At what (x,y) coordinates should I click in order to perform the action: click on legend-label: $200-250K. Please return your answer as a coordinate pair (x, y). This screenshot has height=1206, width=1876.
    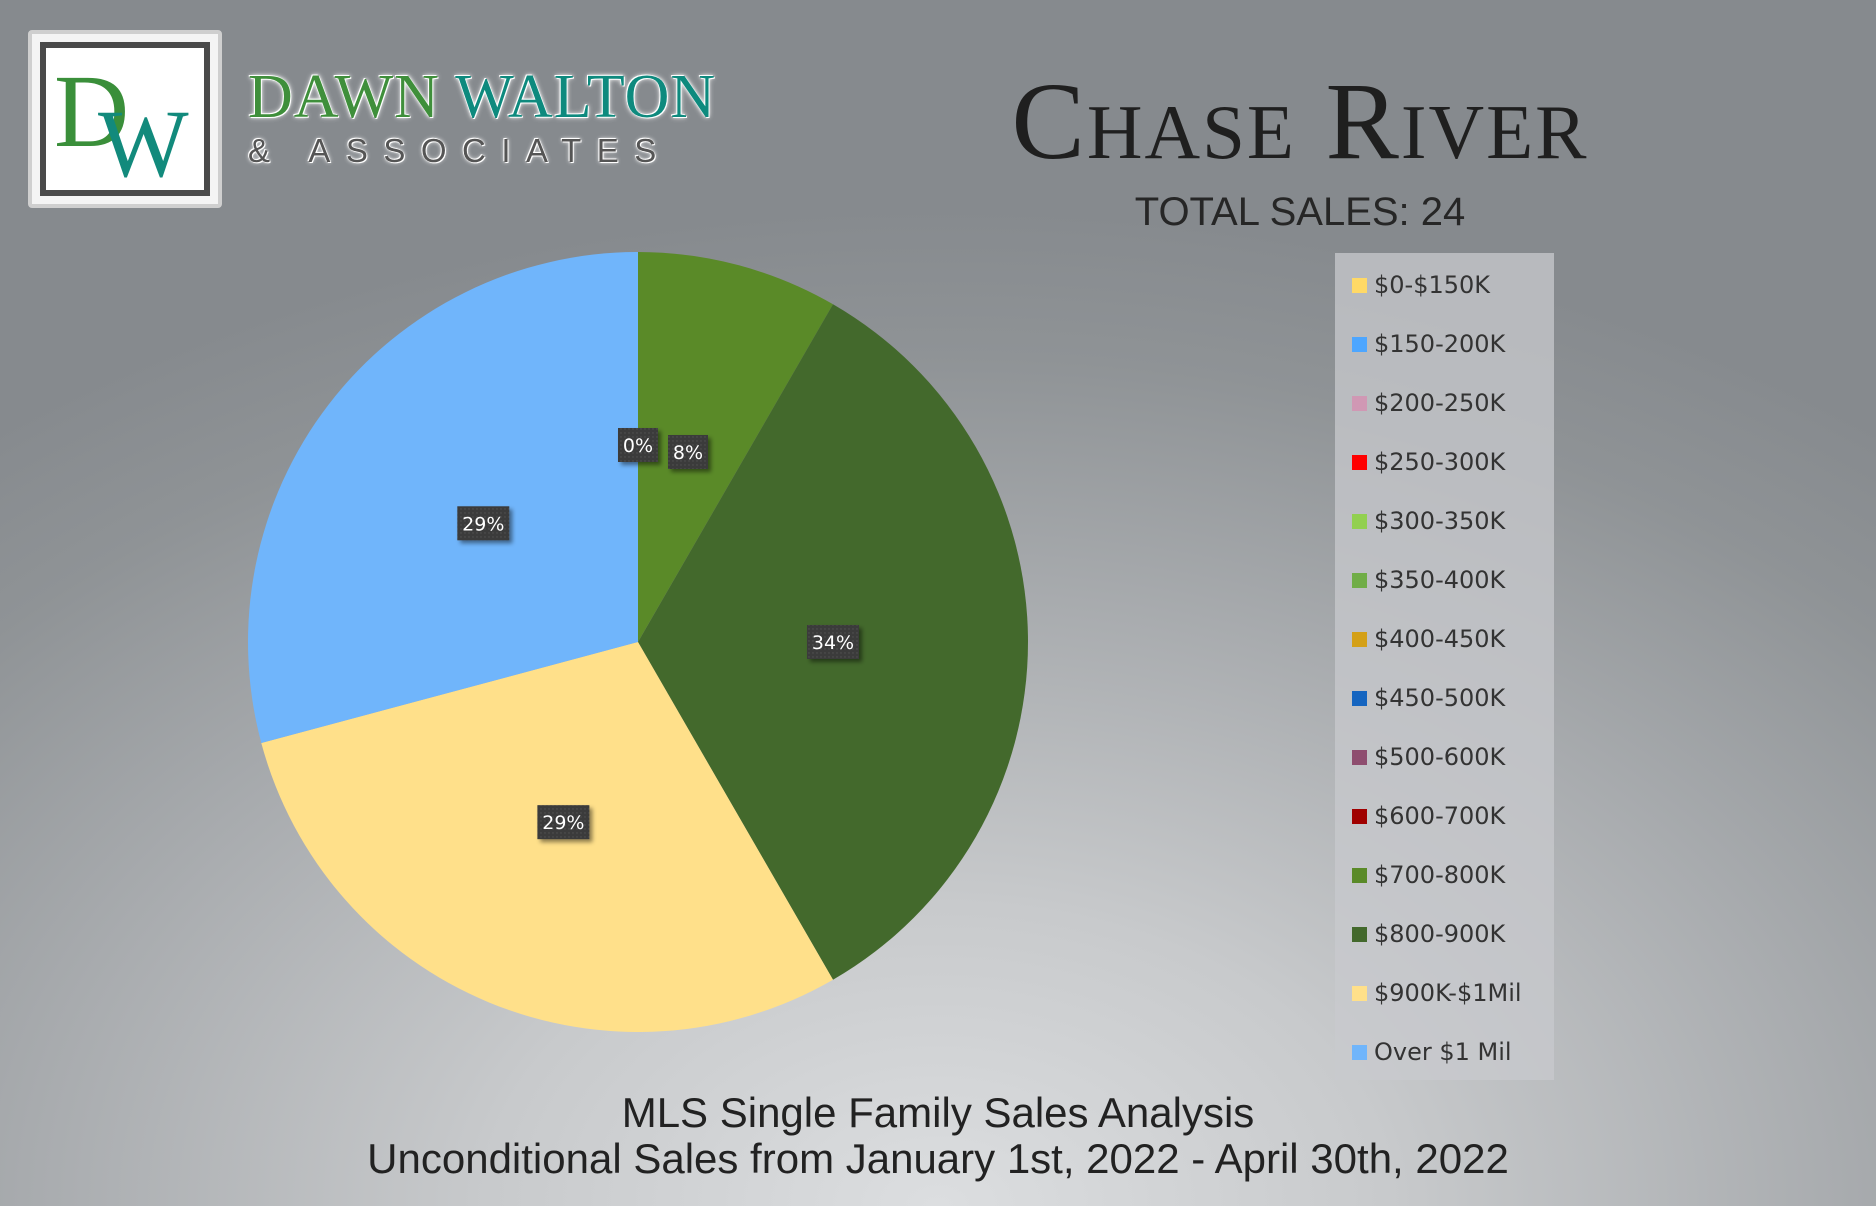
    Looking at the image, I should click on (1440, 403).